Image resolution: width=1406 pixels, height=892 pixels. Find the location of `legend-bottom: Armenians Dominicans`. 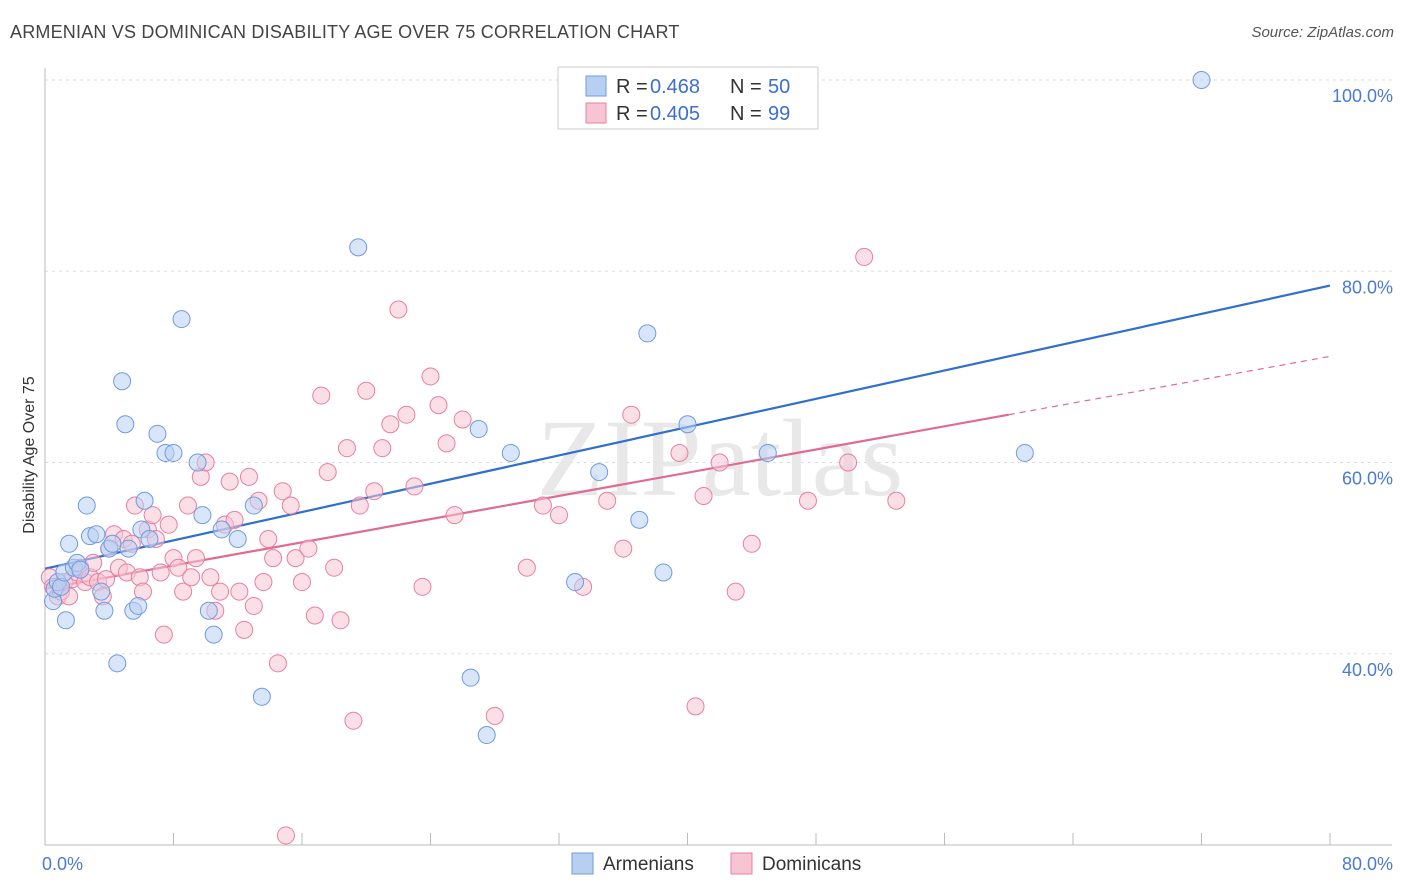

legend-bottom: Armenians Dominicans is located at coordinates (716, 863).